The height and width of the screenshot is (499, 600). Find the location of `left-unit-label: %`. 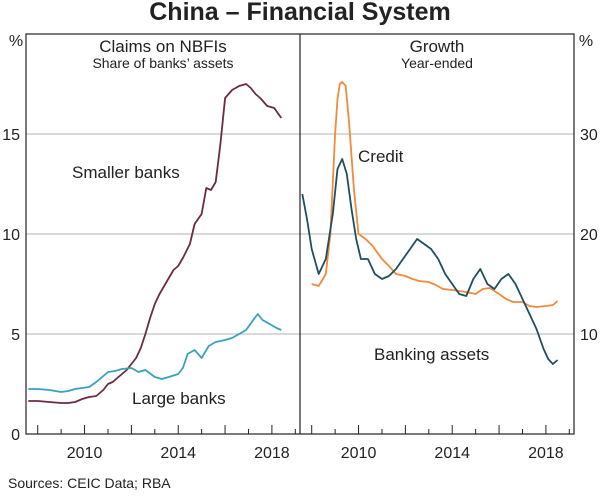

left-unit-label: % is located at coordinates (16, 41).